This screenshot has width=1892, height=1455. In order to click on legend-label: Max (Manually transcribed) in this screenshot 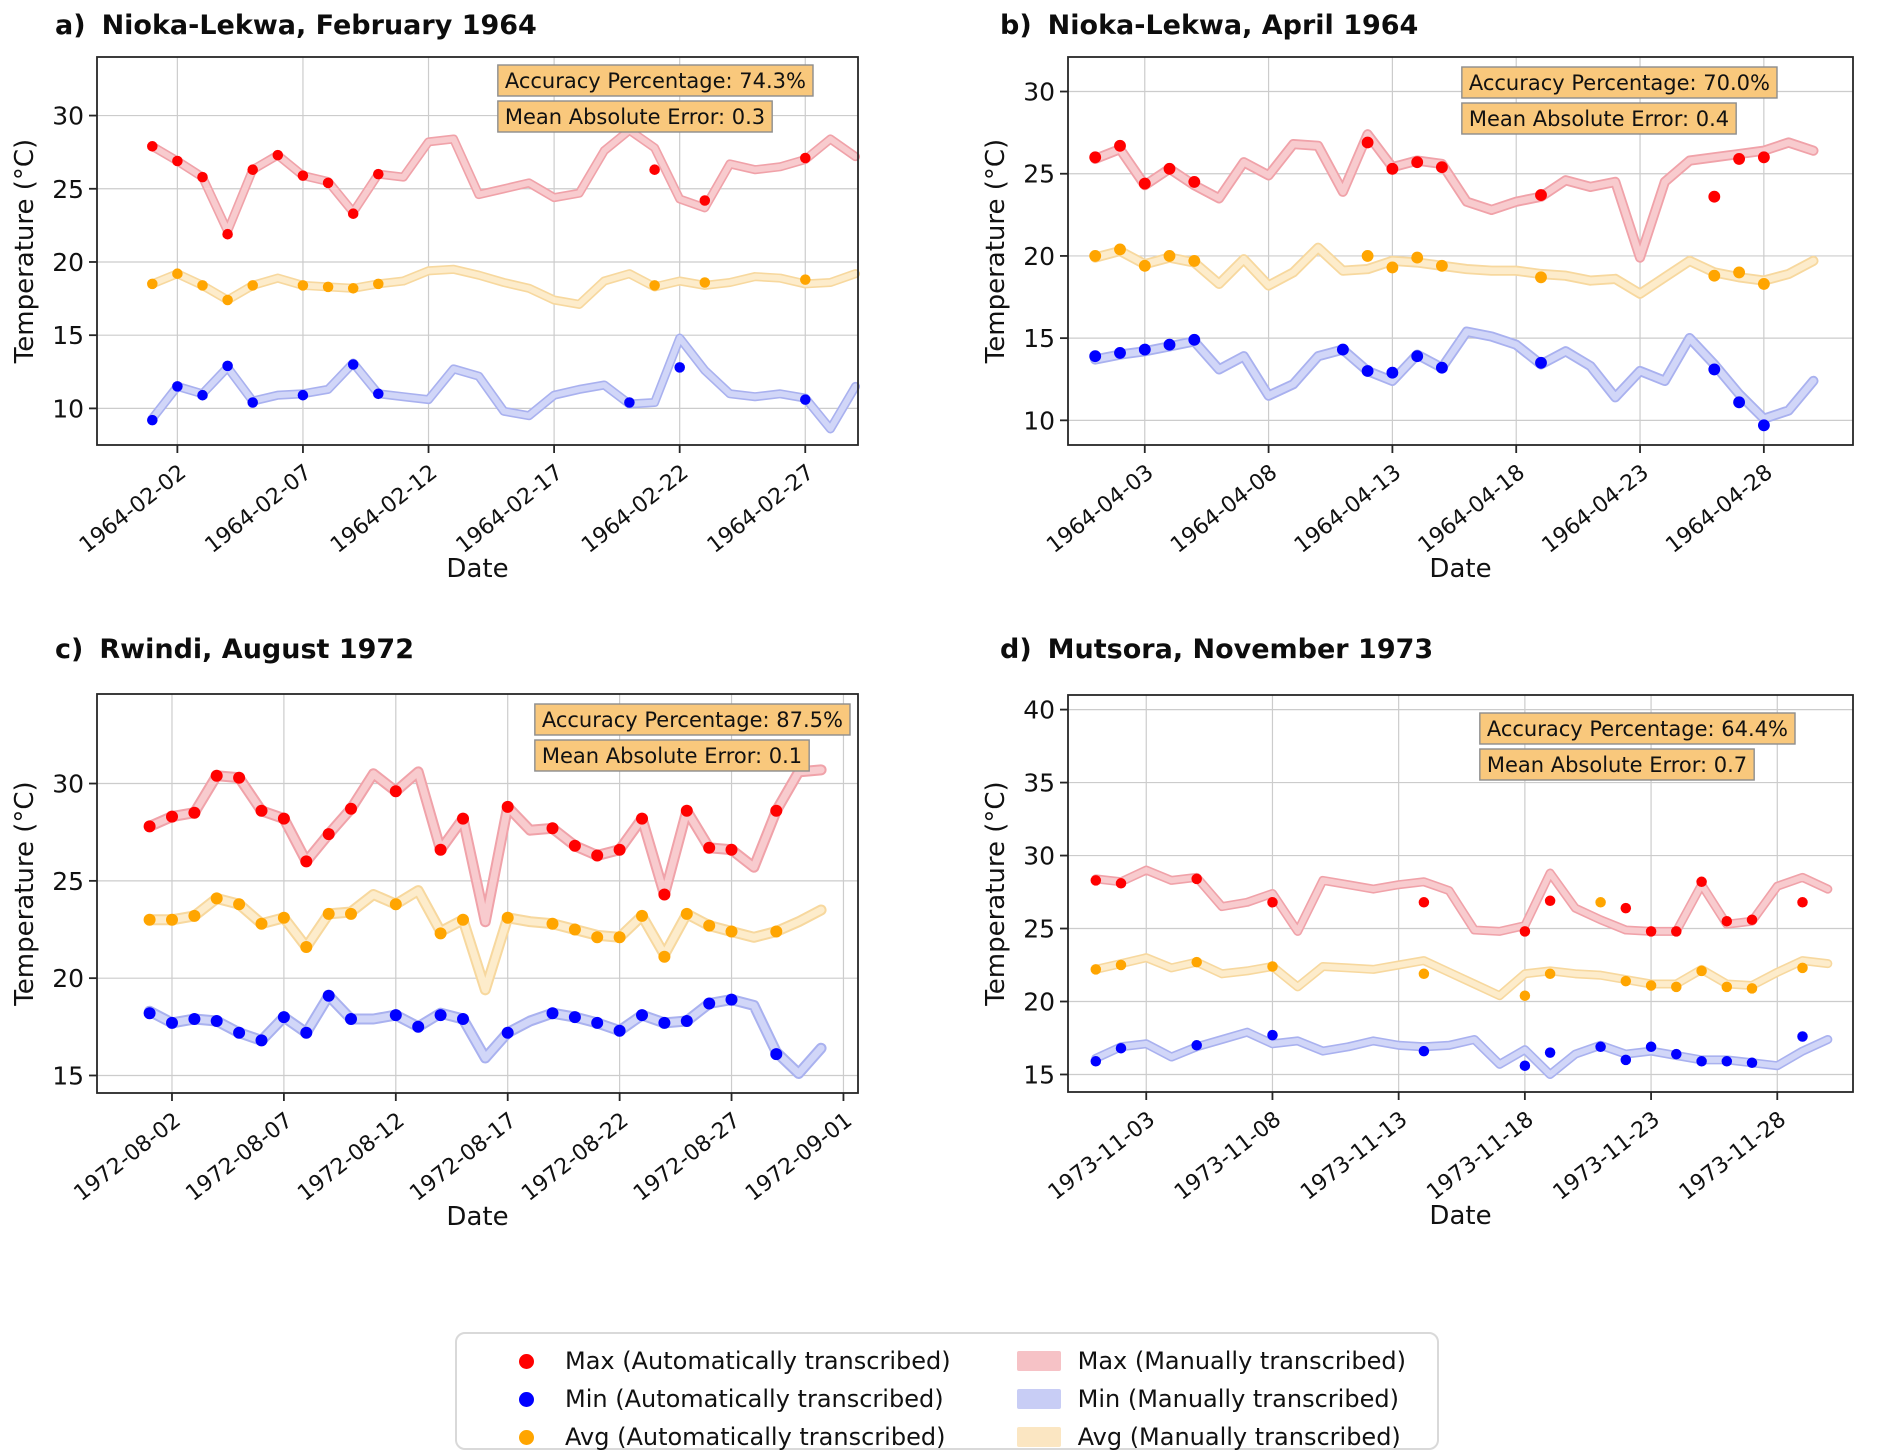, I will do `click(1241, 1361)`.